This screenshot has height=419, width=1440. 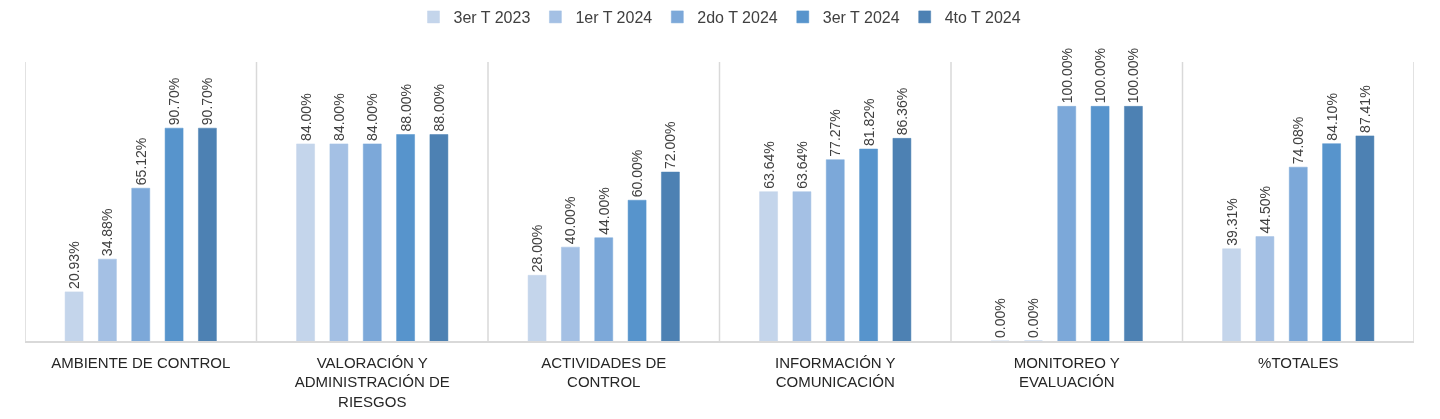 I want to click on data-label: 20.93%, so click(x=74, y=265).